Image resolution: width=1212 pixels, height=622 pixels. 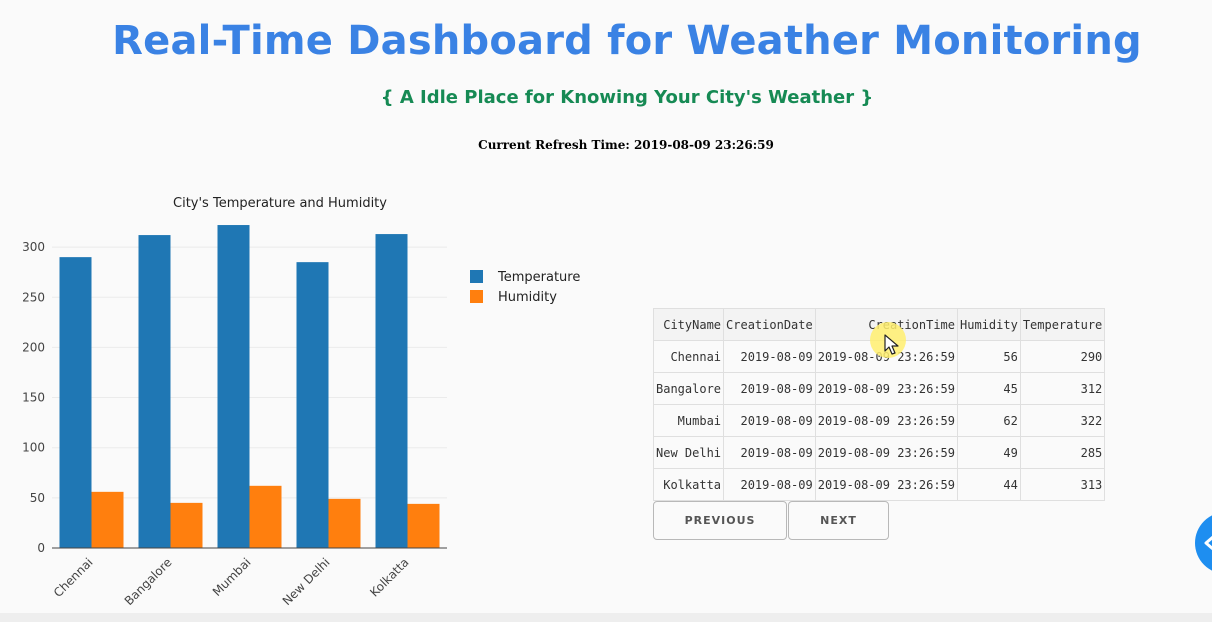 I want to click on table-cell: 45, so click(x=989, y=388).